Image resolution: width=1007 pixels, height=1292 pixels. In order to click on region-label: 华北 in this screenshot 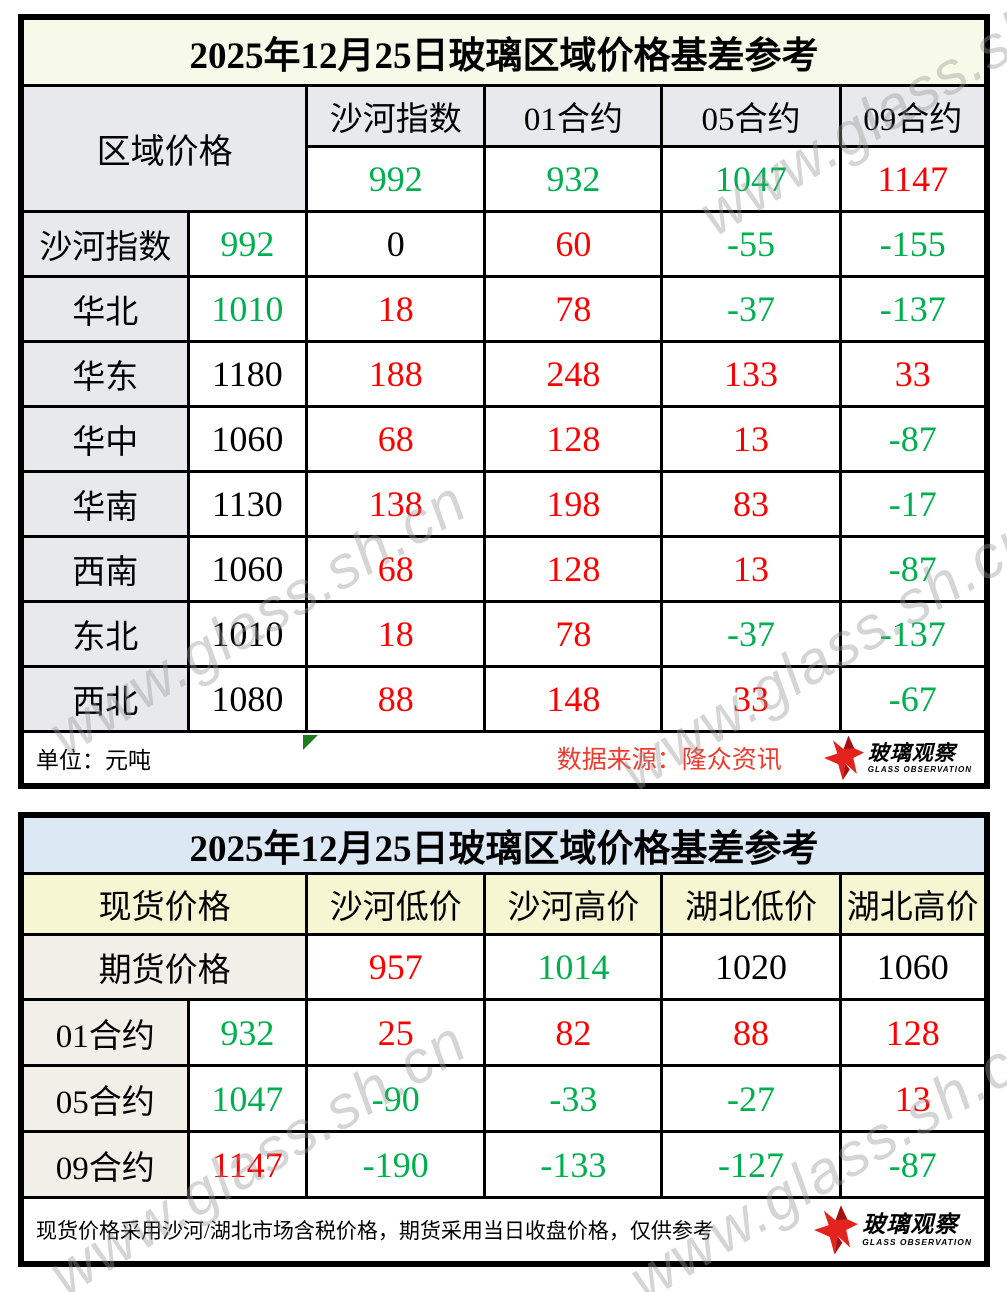, I will do `click(104, 309)`.